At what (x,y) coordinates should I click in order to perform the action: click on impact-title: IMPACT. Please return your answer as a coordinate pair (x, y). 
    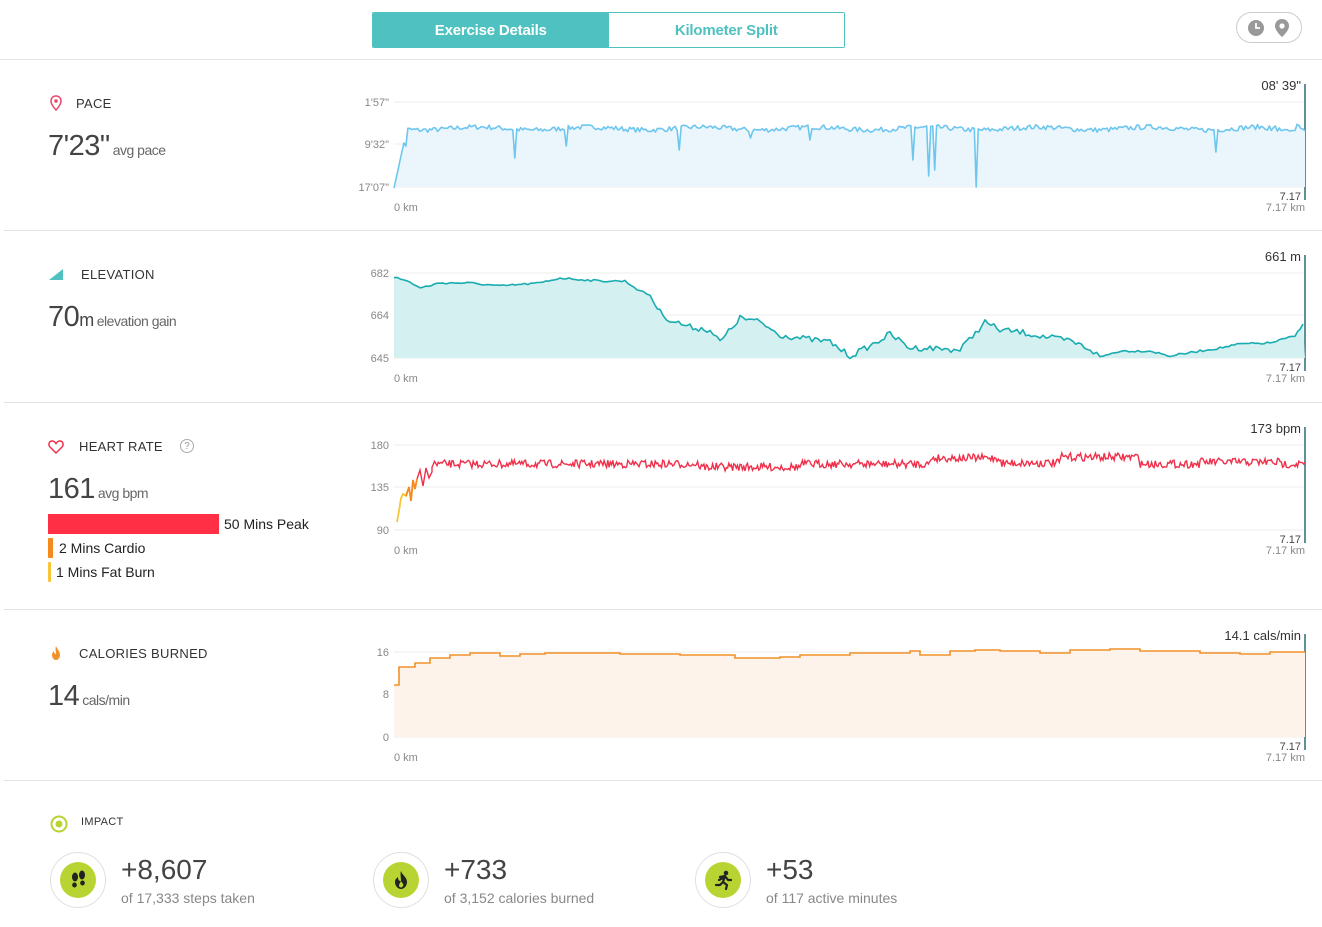
    Looking at the image, I should click on (102, 822).